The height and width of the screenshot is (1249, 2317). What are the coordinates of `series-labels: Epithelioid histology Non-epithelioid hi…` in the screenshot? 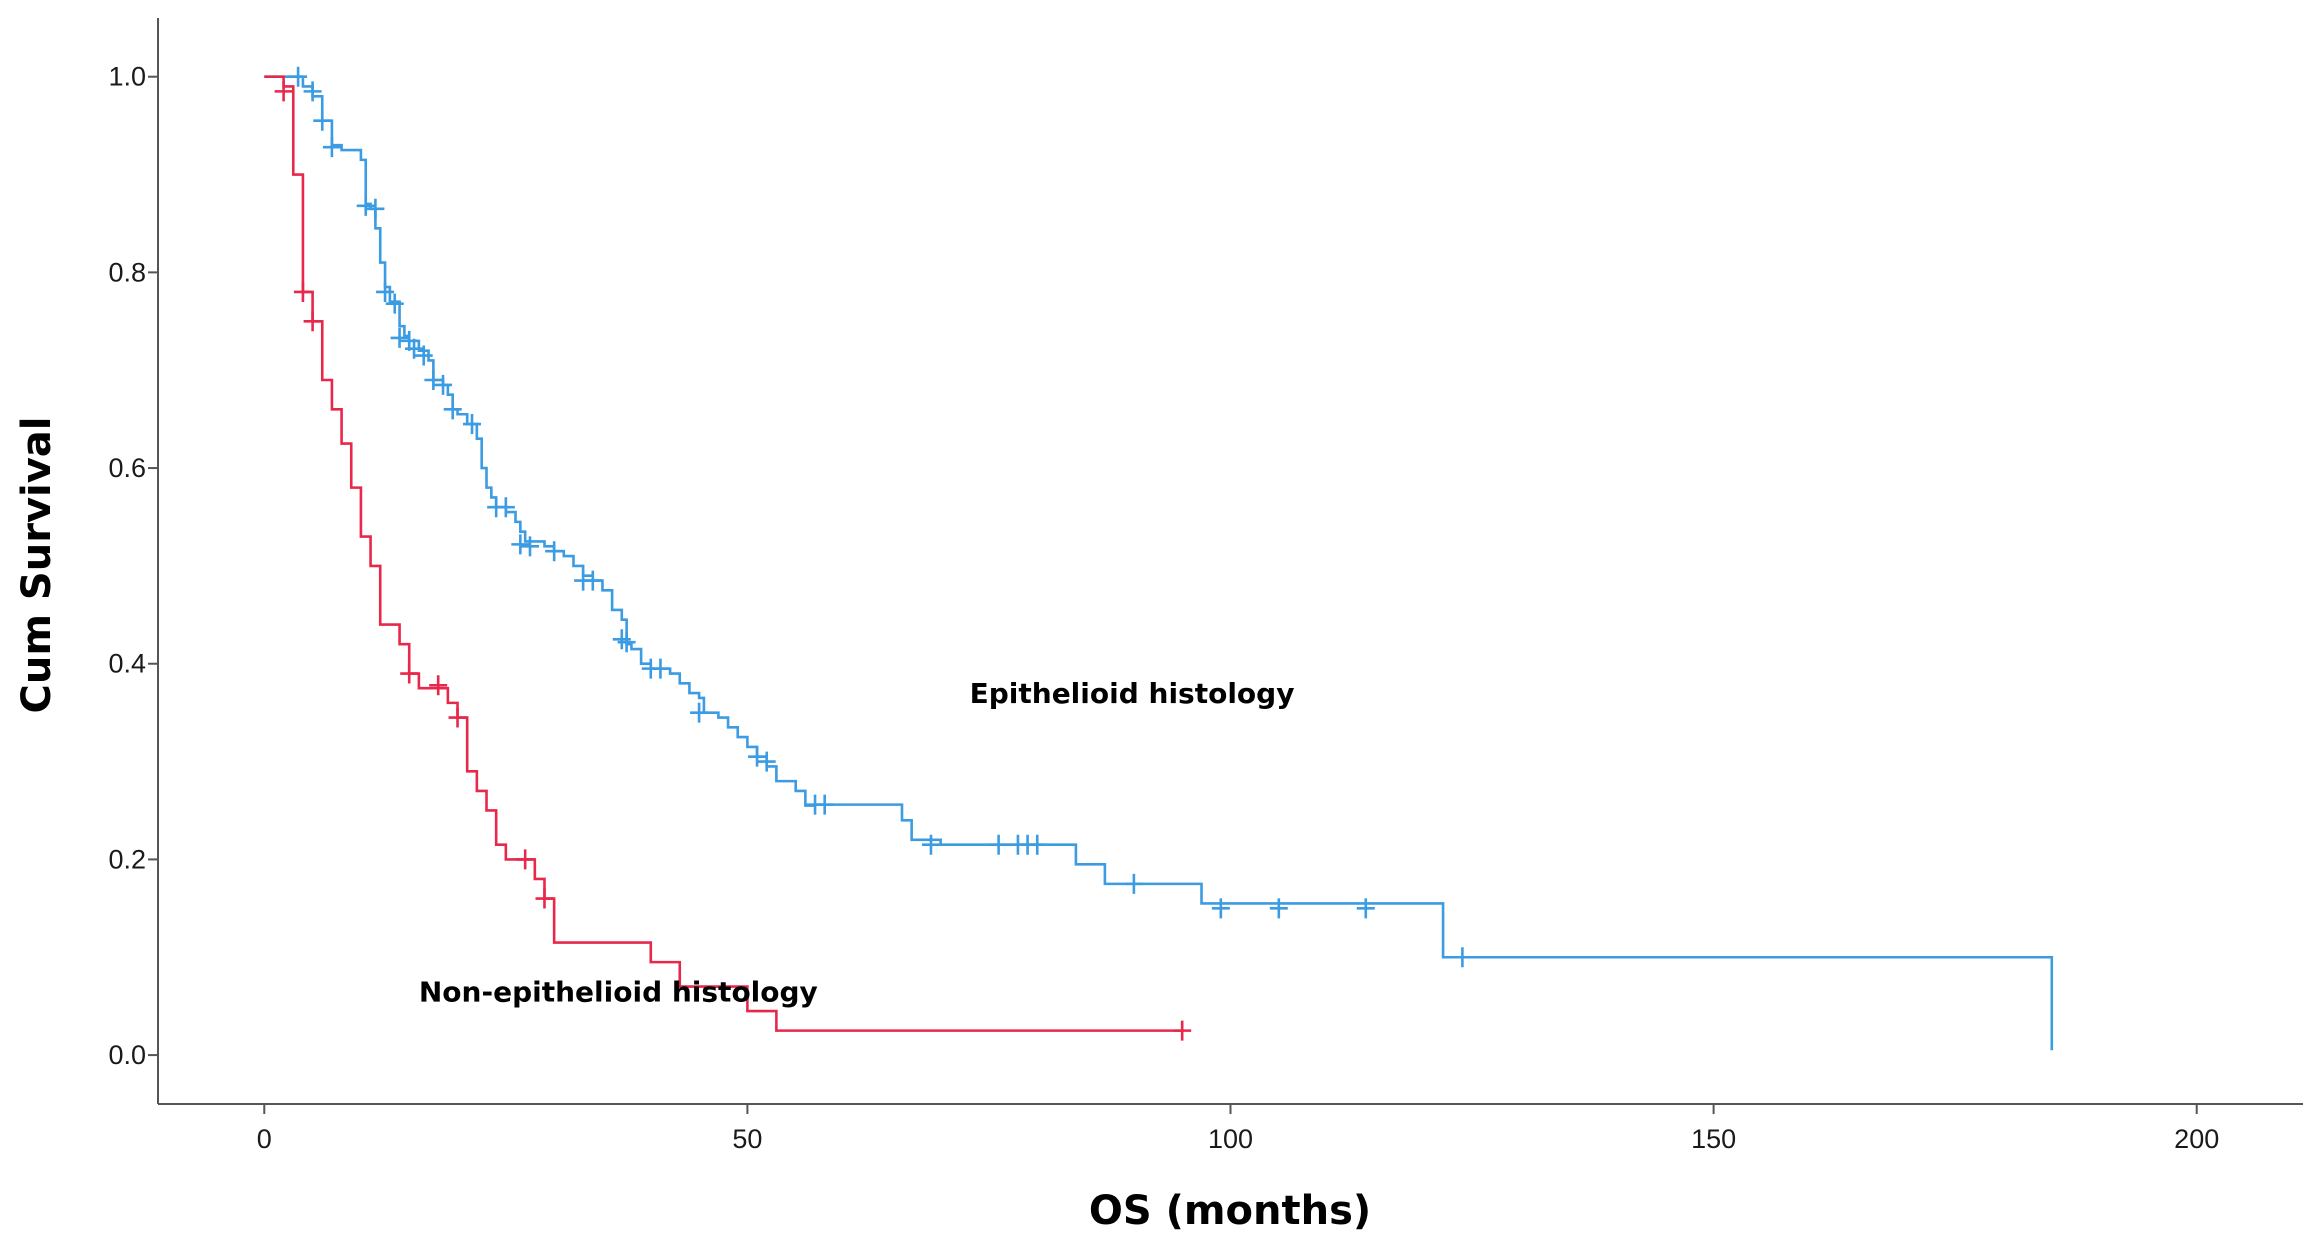 It's located at (857, 842).